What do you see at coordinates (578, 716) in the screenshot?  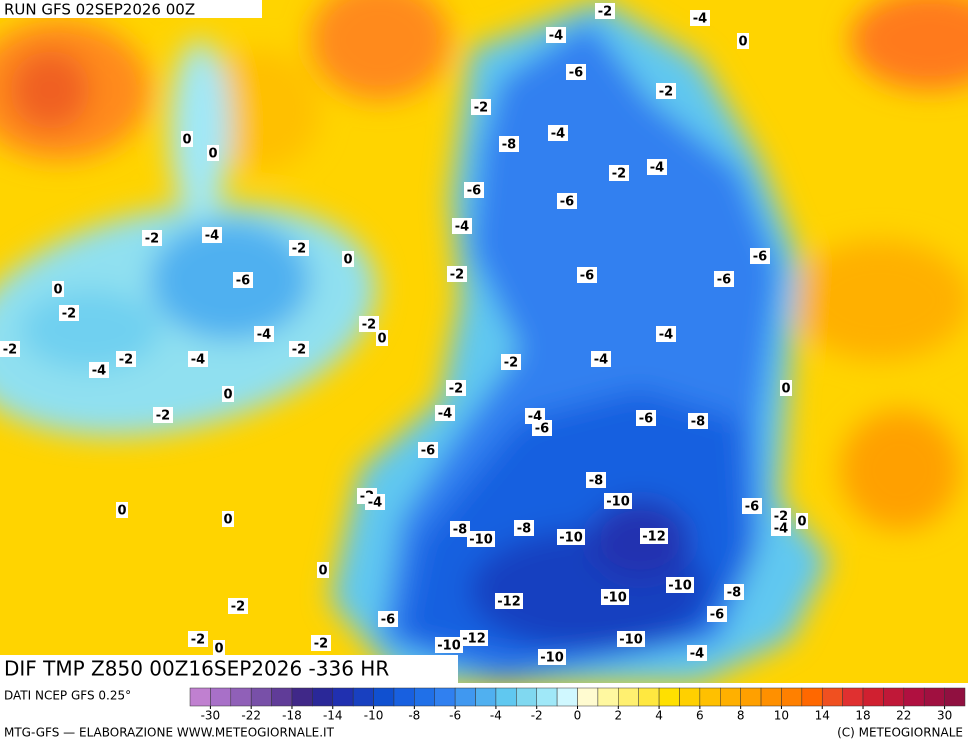 I see `legend-tick-label: 0` at bounding box center [578, 716].